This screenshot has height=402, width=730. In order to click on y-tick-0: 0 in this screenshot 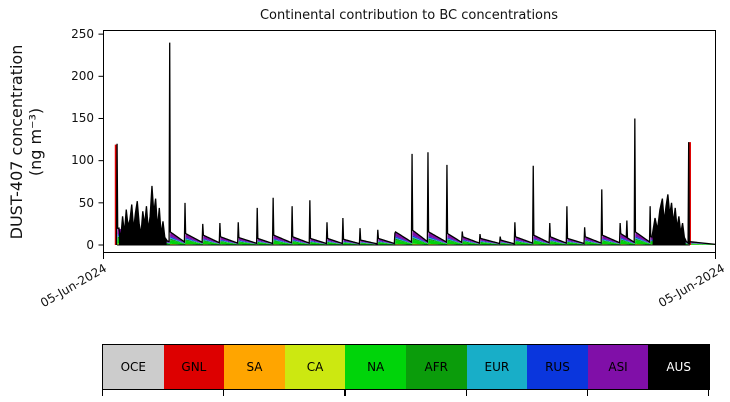, I will do `click(90, 245)`.